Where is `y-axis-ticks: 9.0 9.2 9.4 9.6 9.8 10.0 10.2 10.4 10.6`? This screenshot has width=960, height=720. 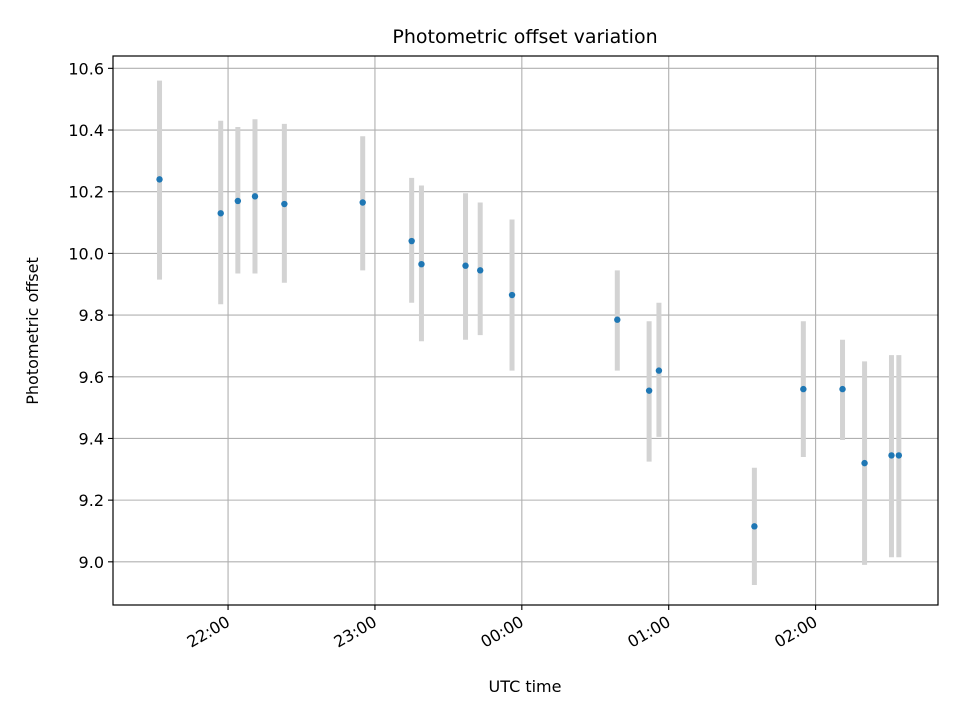 y-axis-ticks: 9.0 9.2 9.4 9.6 9.8 10.0 10.2 10.4 10.6 is located at coordinates (90, 315).